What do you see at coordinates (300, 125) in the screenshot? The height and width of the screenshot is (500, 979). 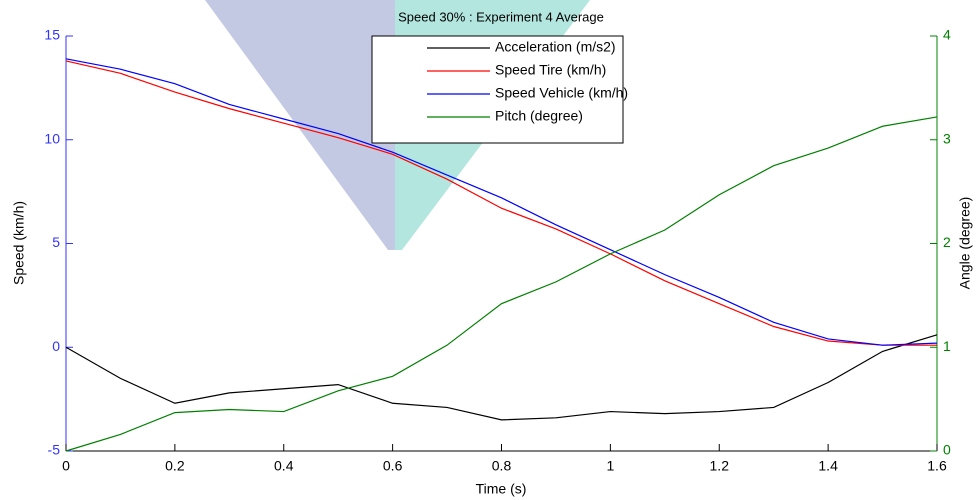 I see `overlay-artifact` at bounding box center [300, 125].